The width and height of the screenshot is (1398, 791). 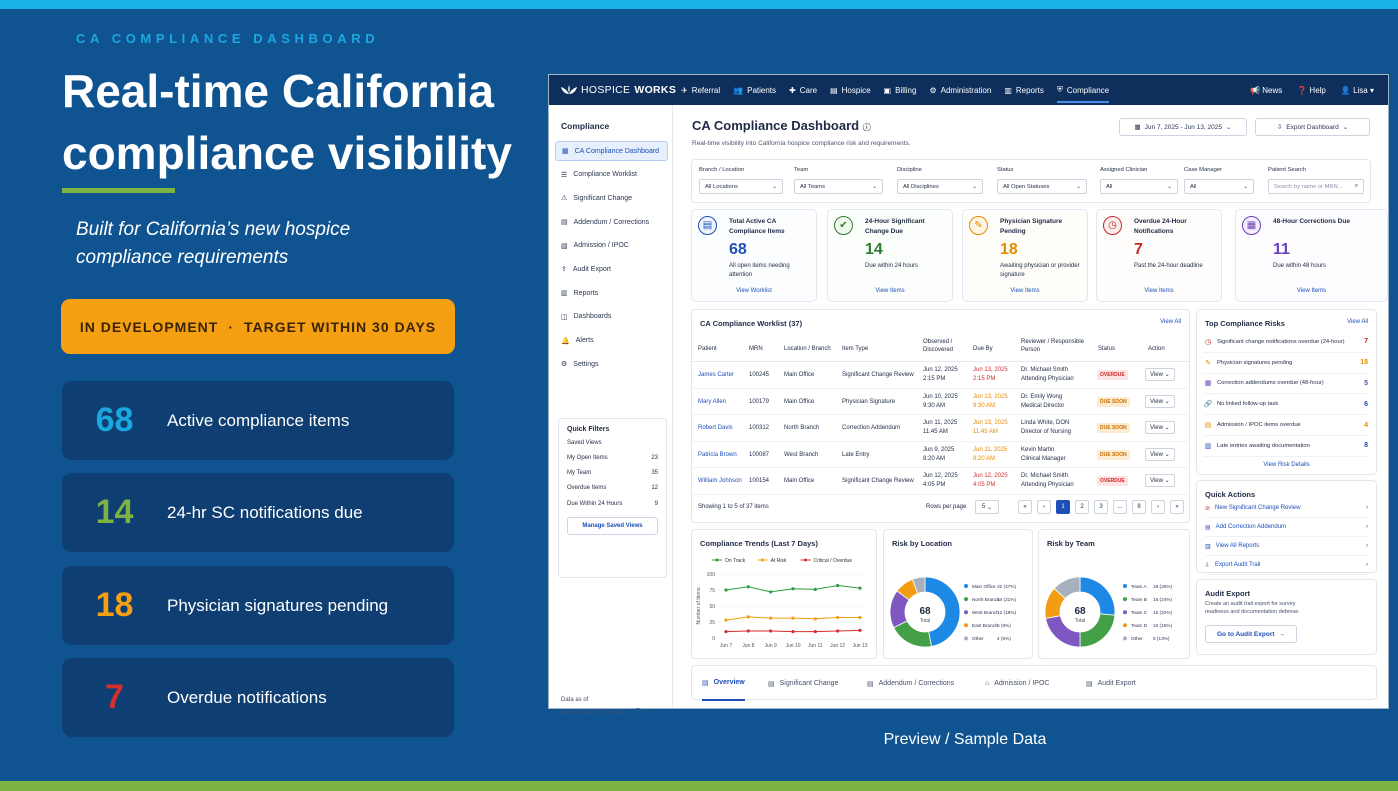 What do you see at coordinates (1063, 507) in the screenshot?
I see `page-button: 1` at bounding box center [1063, 507].